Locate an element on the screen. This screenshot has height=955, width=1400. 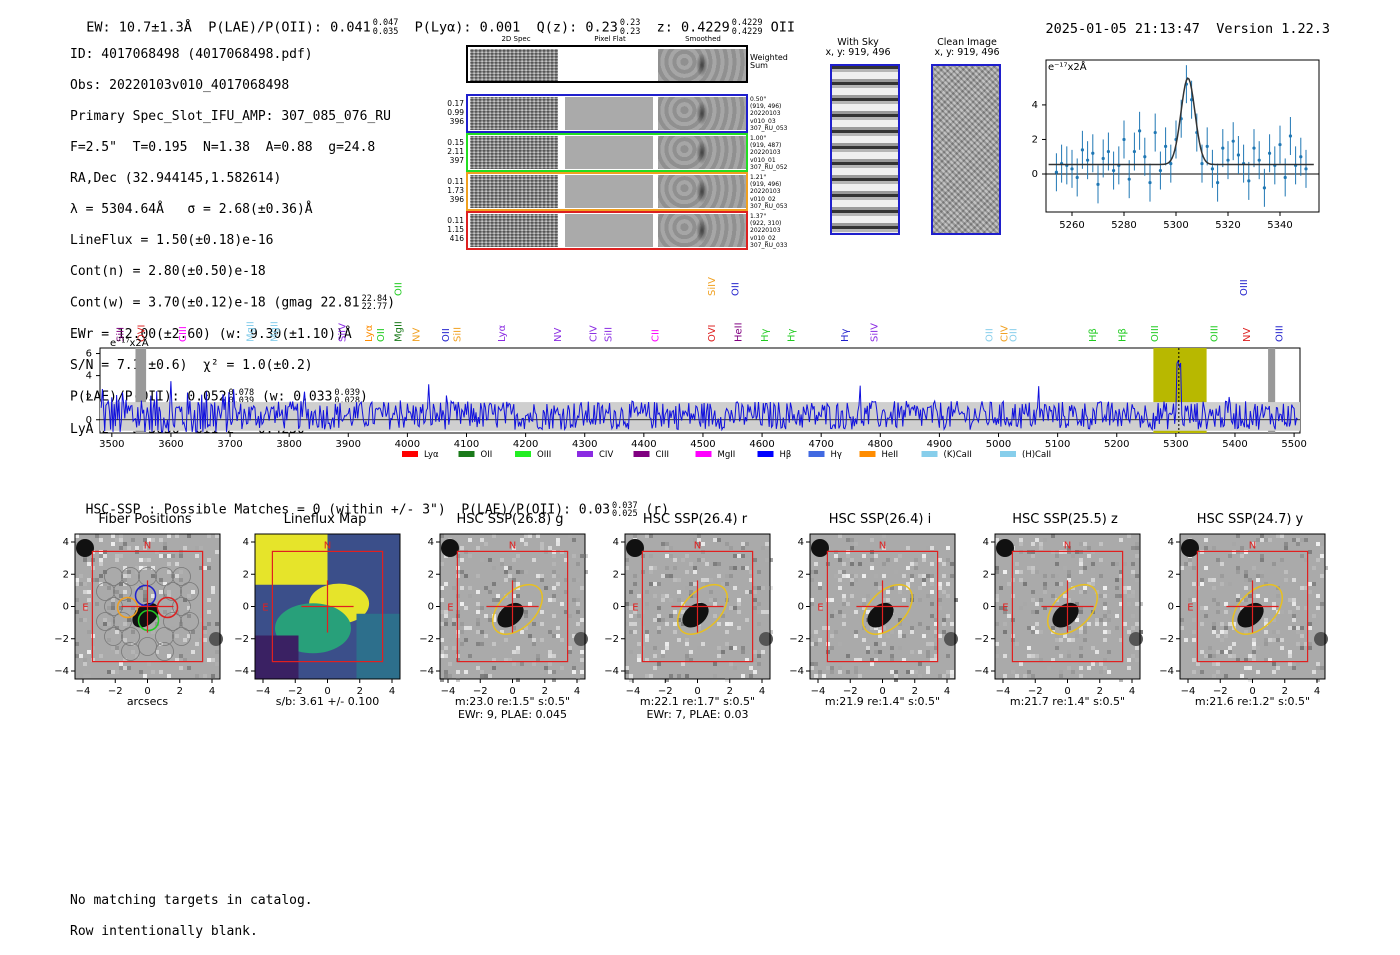
panel-ytick-label: 0 is located at coordinates (986, 607).